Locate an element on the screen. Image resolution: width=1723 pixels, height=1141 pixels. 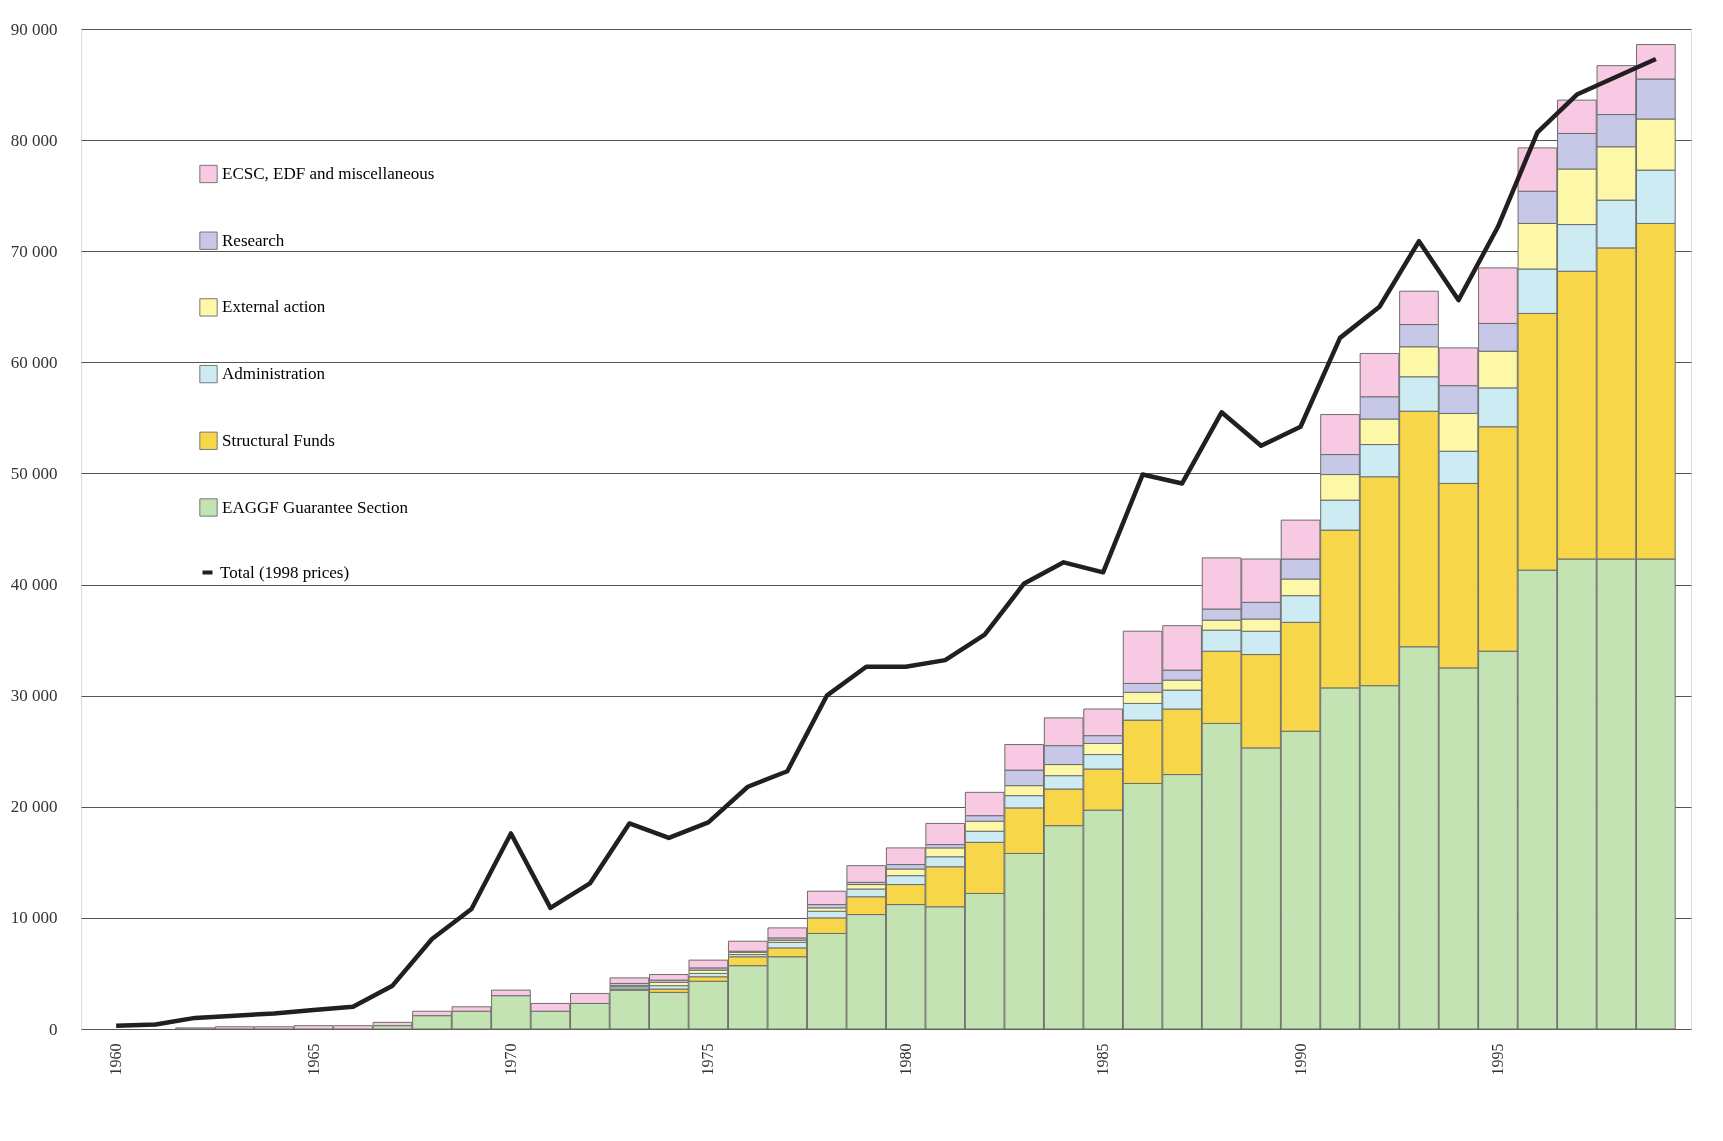
legend-label: Total (1998 prices) is located at coordinates (285, 572).